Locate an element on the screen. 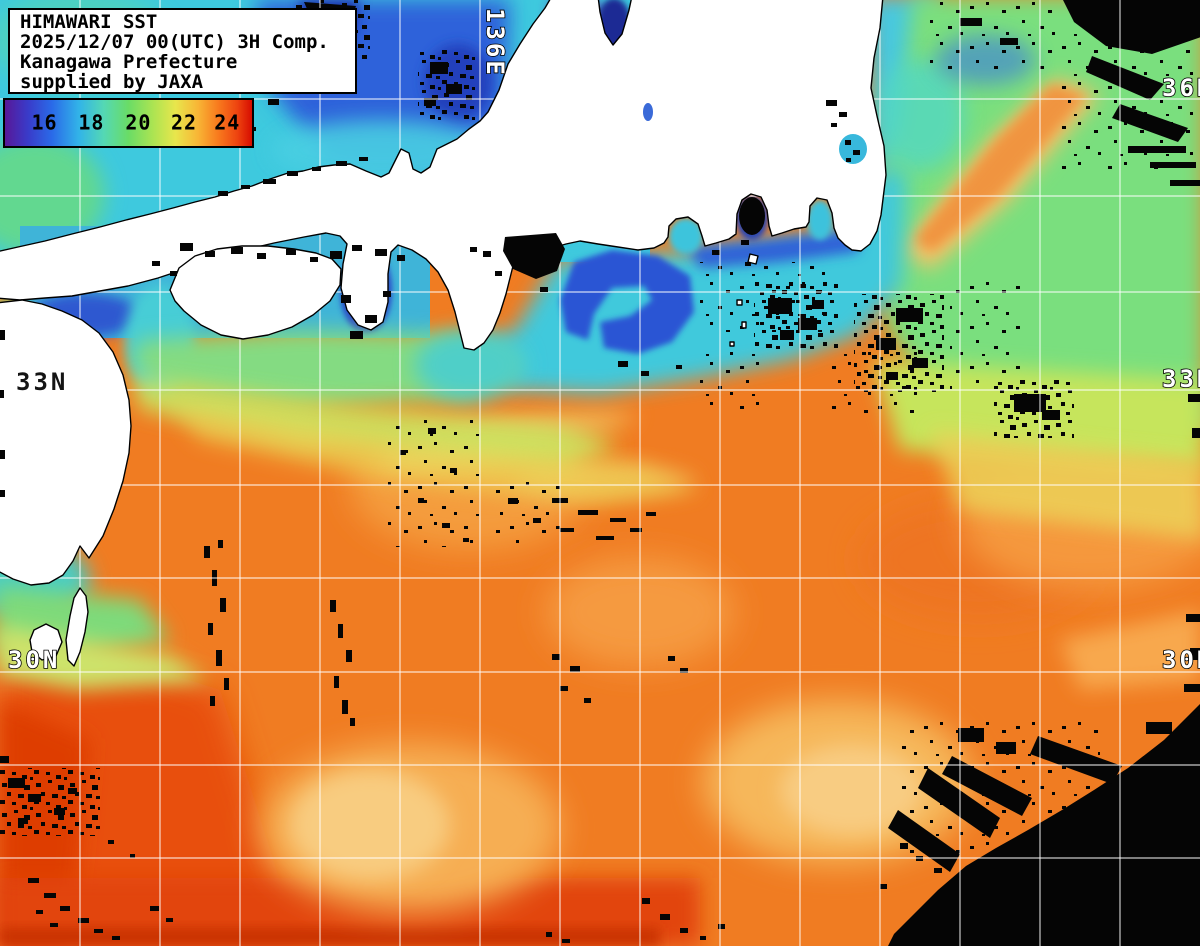  label-36n-right: 36N is located at coordinates (1181, 88).